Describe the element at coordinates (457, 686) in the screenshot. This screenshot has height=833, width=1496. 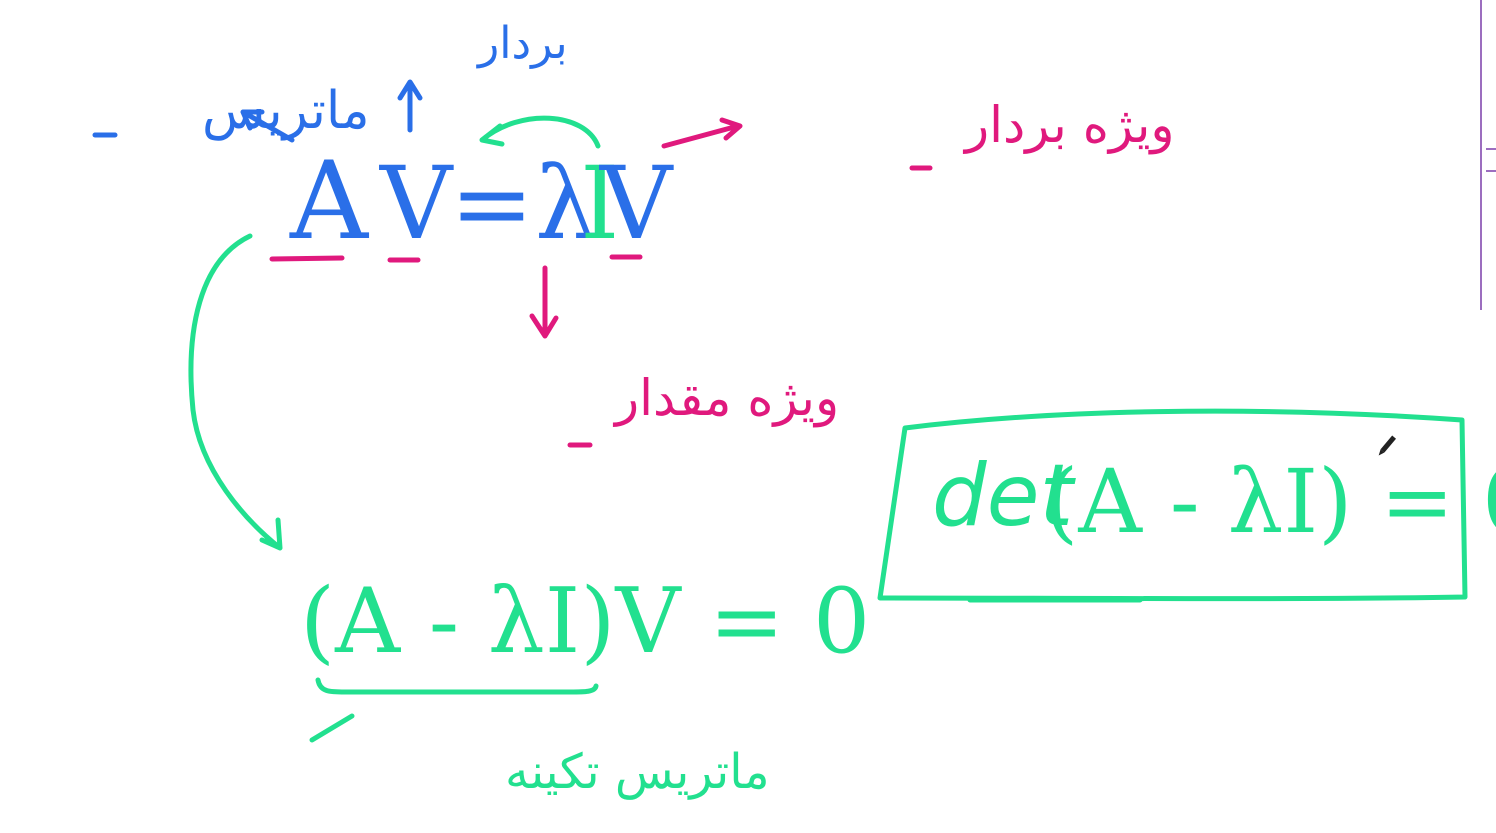
I see `underbrace-singular` at that location.